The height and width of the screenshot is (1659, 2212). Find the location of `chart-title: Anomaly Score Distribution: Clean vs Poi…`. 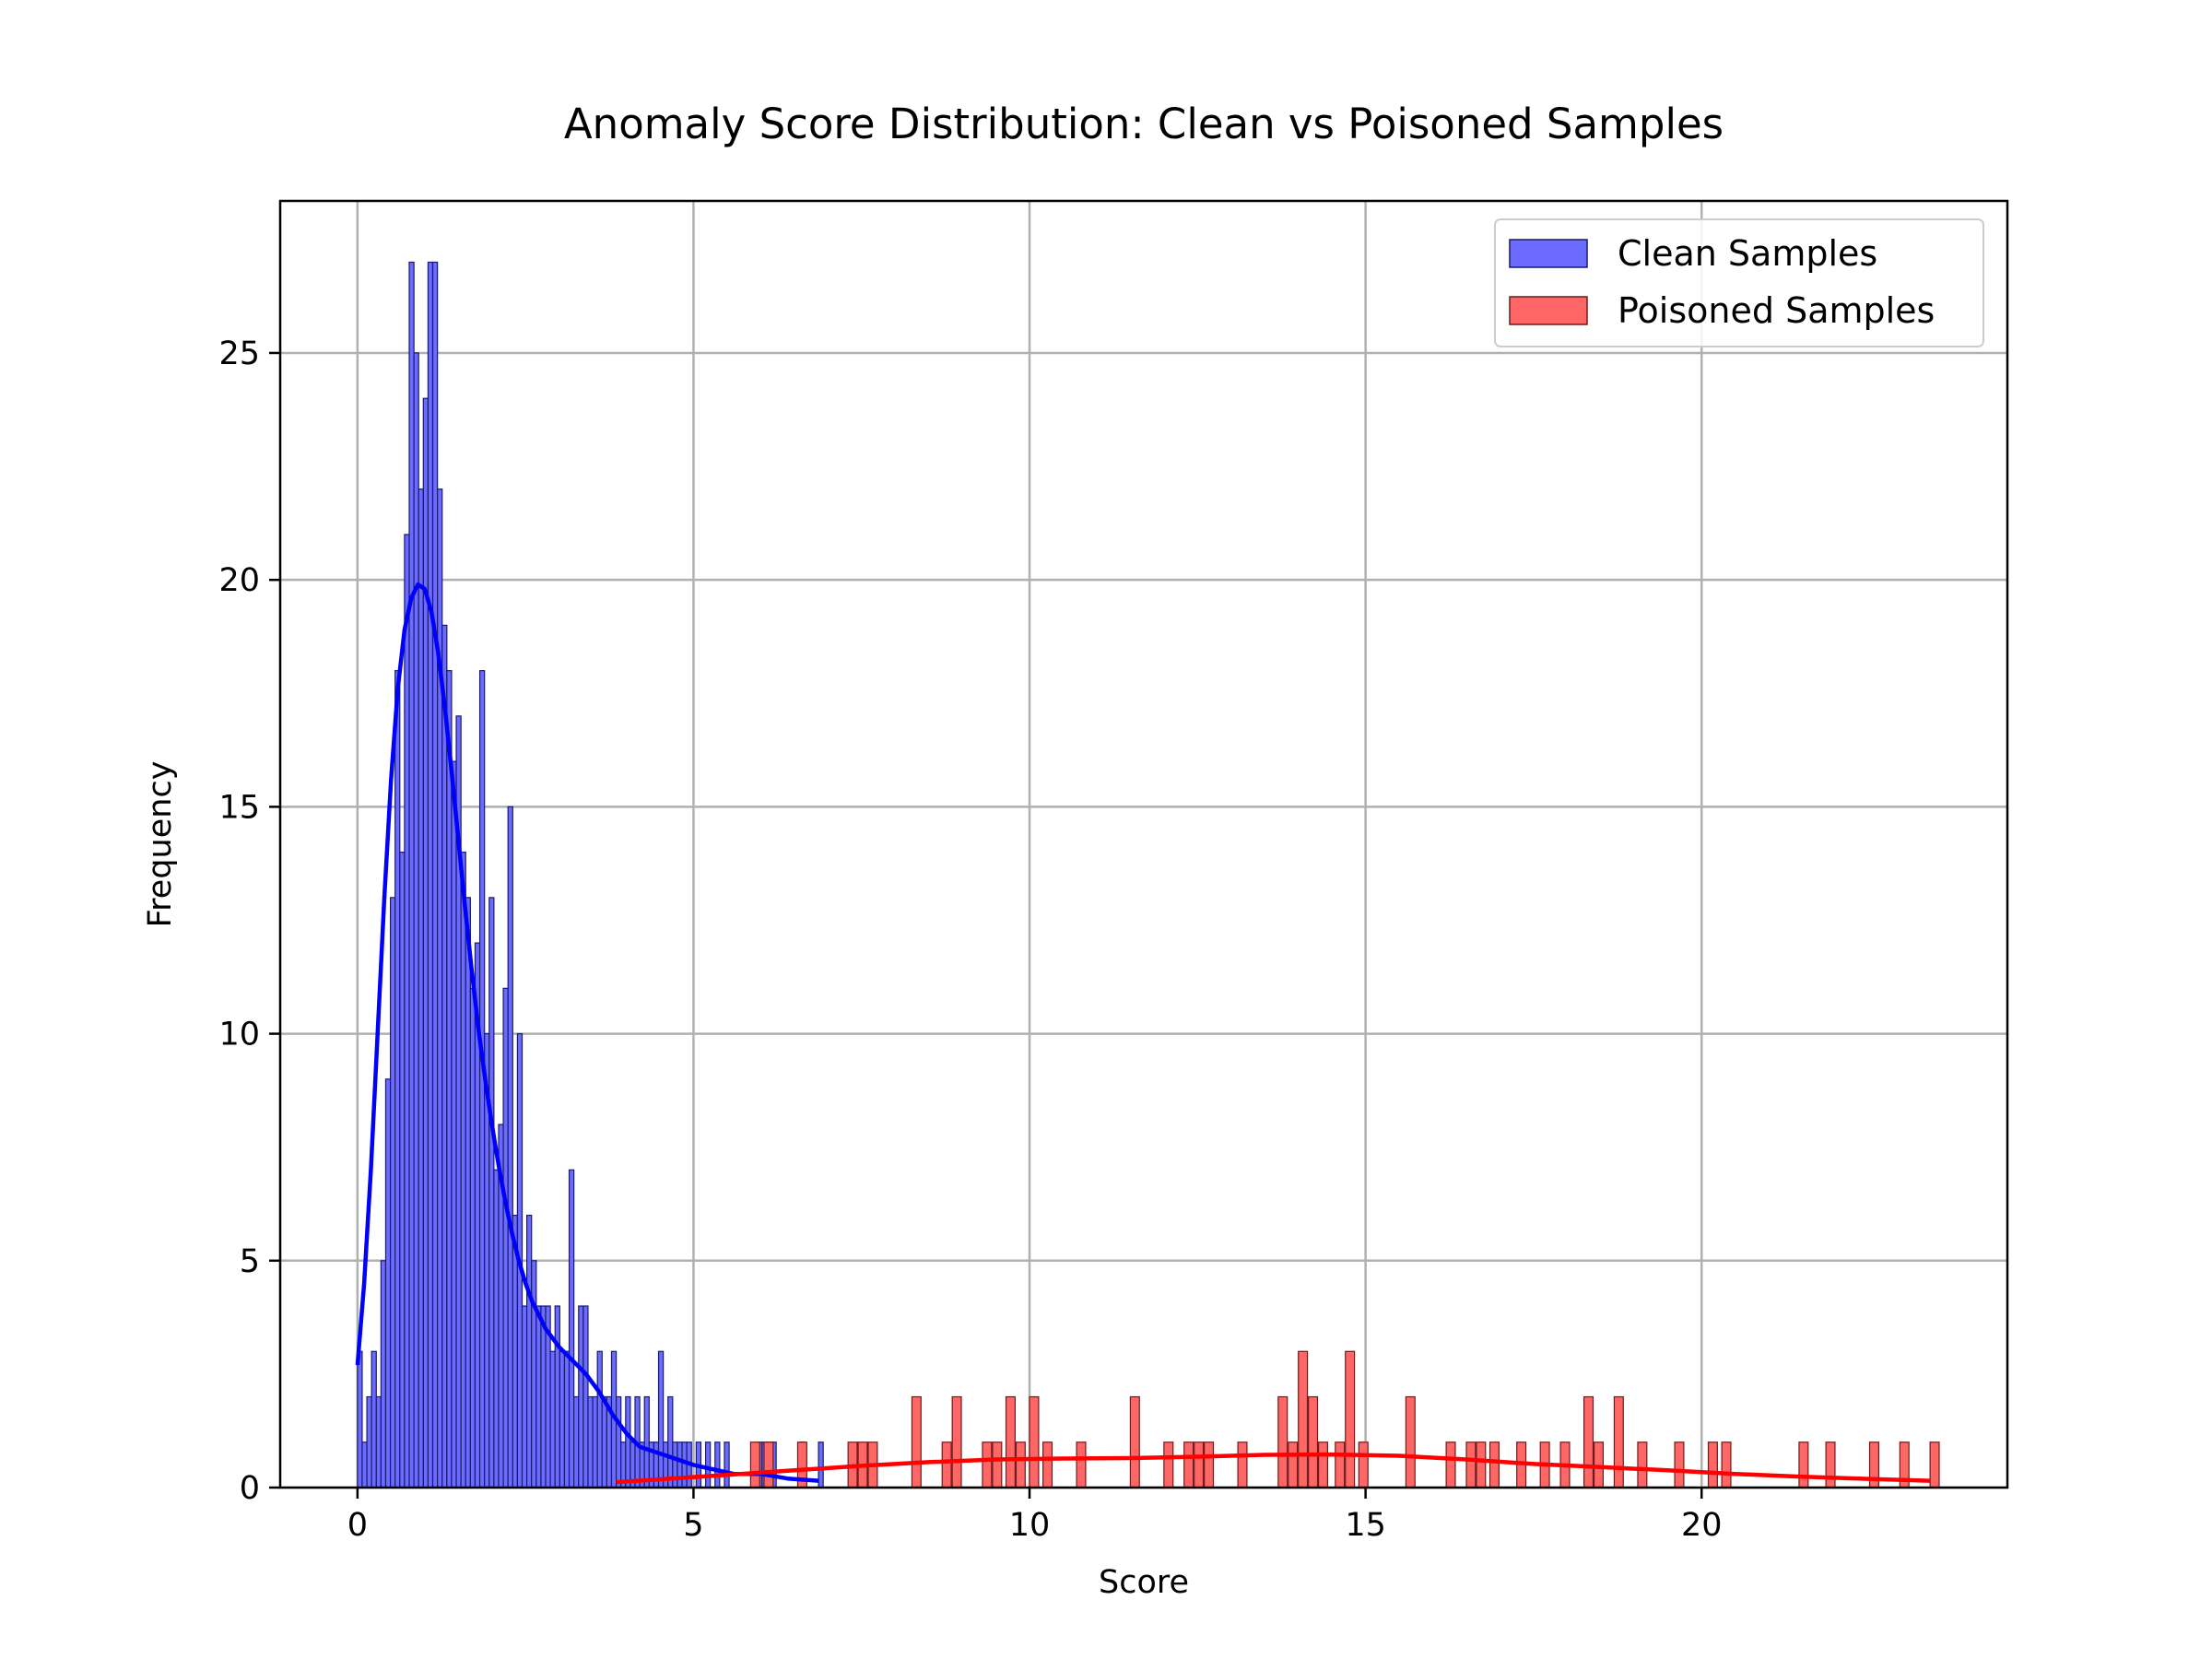

chart-title: Anomaly Score Distribution: Clean vs Poi… is located at coordinates (1144, 124).